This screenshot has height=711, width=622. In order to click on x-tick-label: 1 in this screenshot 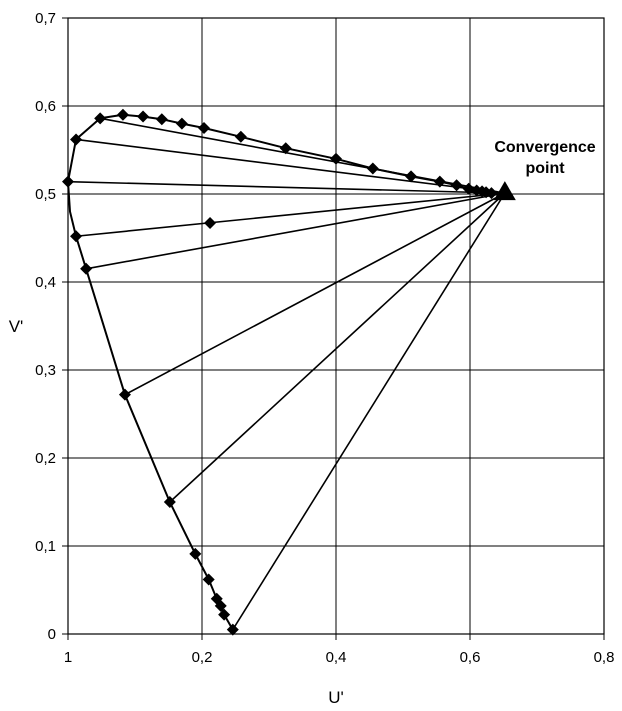, I will do `click(68, 657)`.